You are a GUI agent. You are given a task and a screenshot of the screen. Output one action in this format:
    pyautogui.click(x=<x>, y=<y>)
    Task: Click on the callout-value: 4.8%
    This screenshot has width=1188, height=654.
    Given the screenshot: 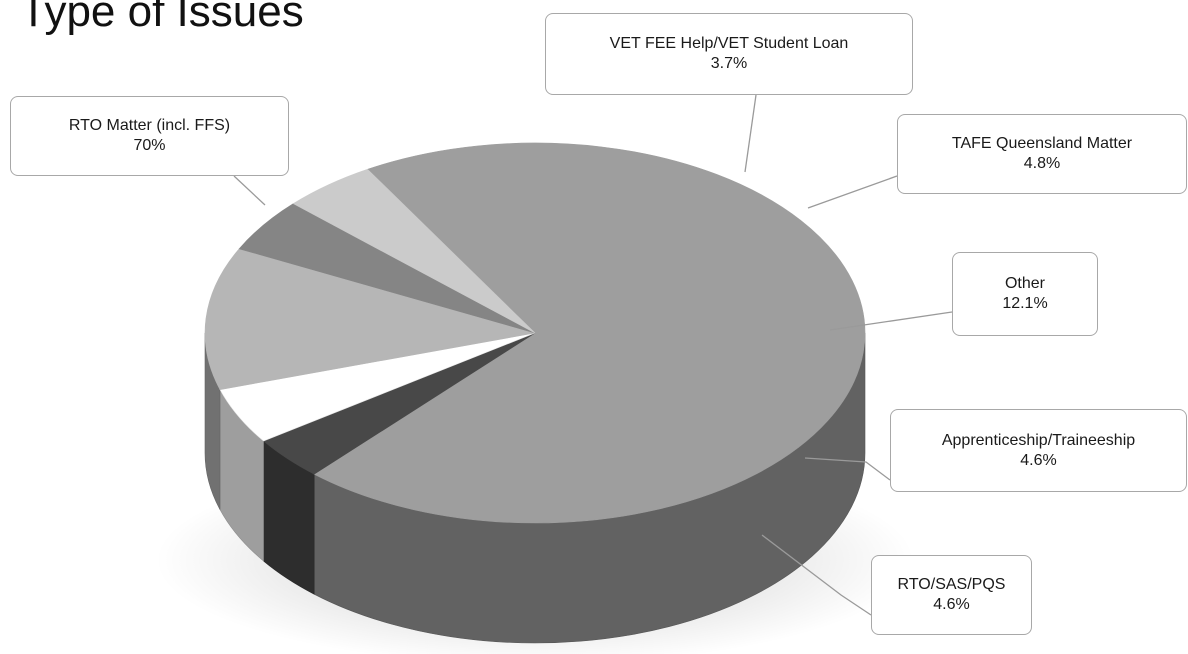 What is the action you would take?
    pyautogui.click(x=1042, y=163)
    